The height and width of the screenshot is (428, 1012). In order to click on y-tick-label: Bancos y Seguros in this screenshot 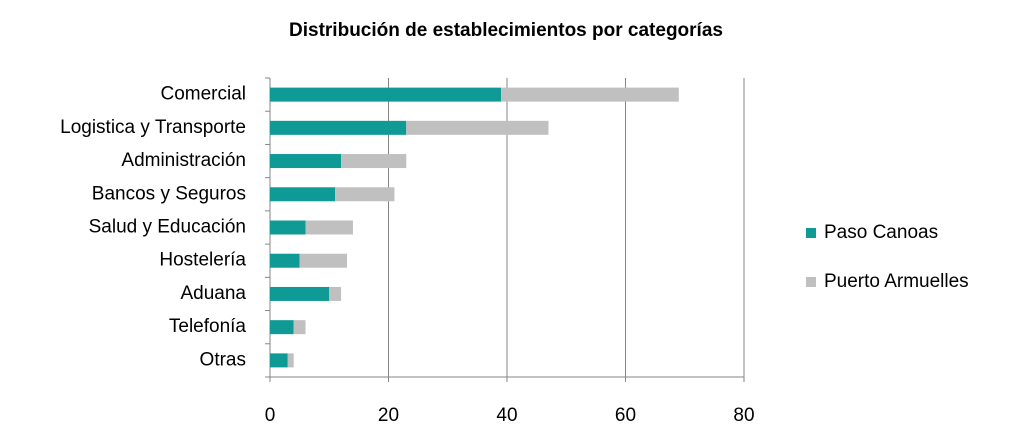, I will do `click(169, 193)`.